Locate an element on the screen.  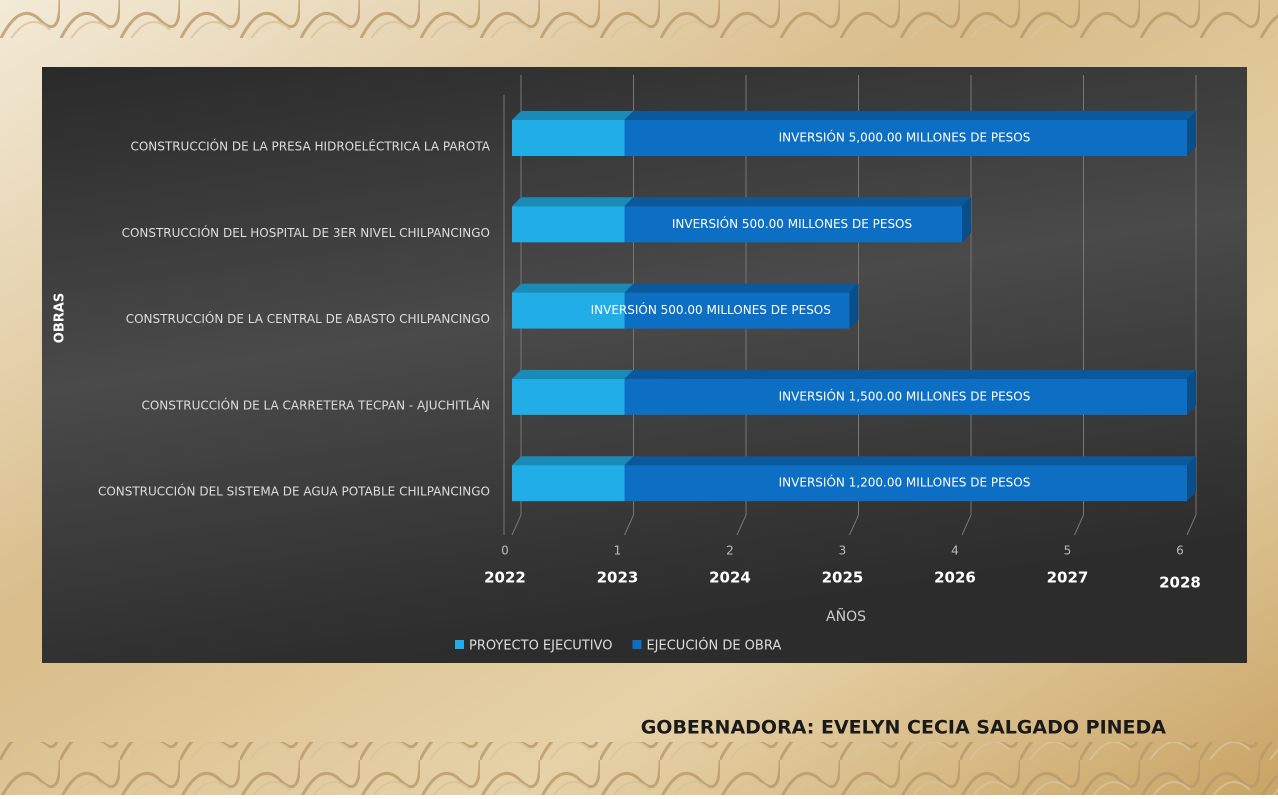
year-label: 2022 is located at coordinates (505, 578).